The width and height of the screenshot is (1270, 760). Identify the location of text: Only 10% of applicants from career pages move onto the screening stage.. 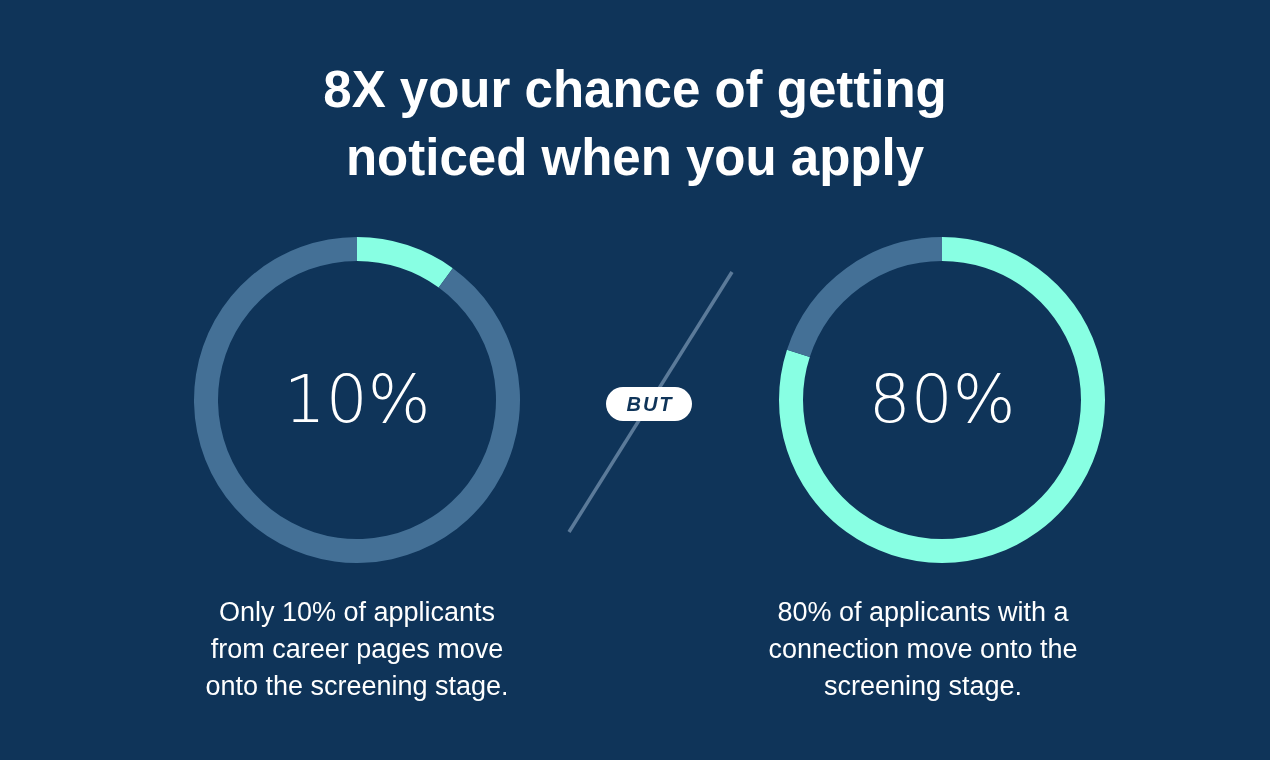
(357, 649).